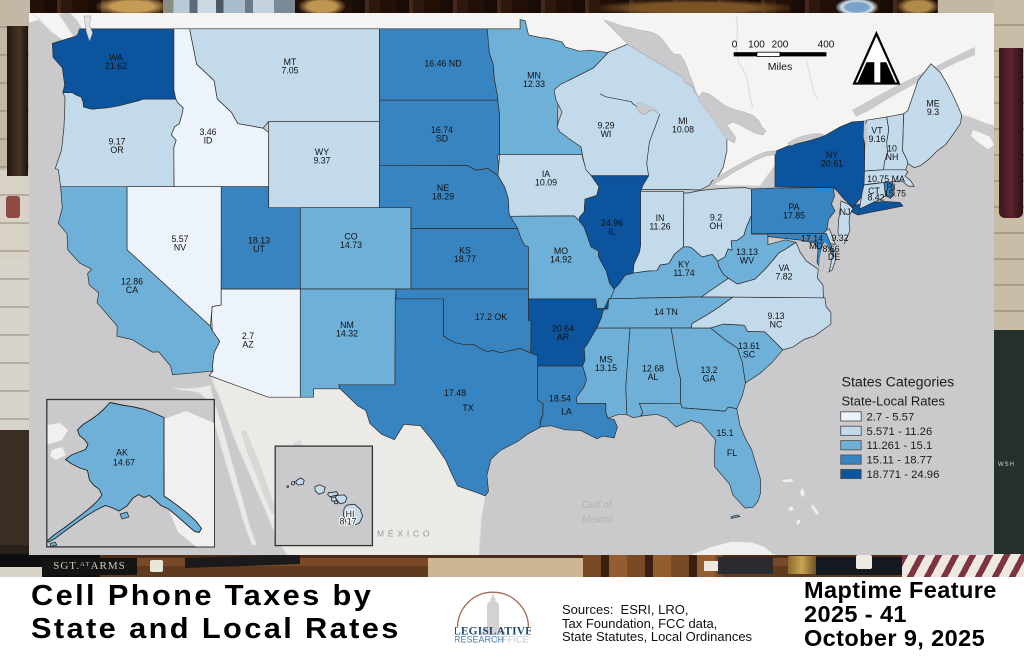  I want to click on svg-text: NH, so click(892, 157).